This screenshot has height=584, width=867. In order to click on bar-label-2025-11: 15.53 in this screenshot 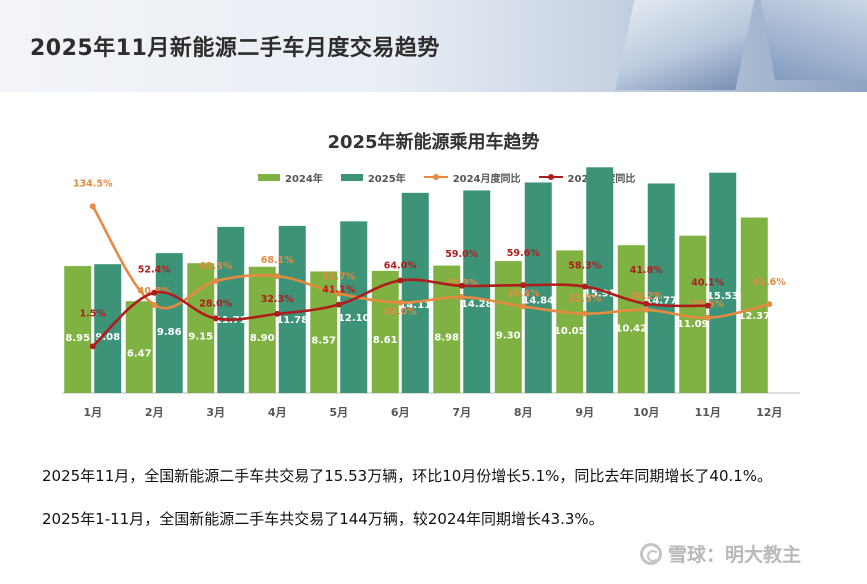, I will do `click(723, 296)`.